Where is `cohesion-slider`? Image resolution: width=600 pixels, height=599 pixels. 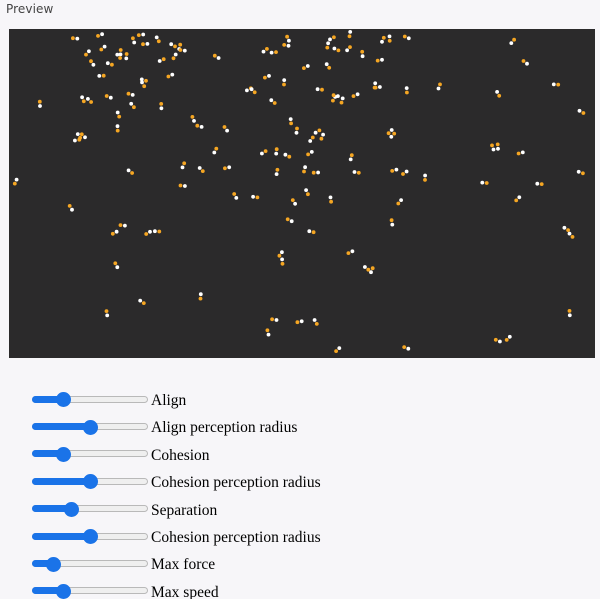
cohesion-slider is located at coordinates (90, 454).